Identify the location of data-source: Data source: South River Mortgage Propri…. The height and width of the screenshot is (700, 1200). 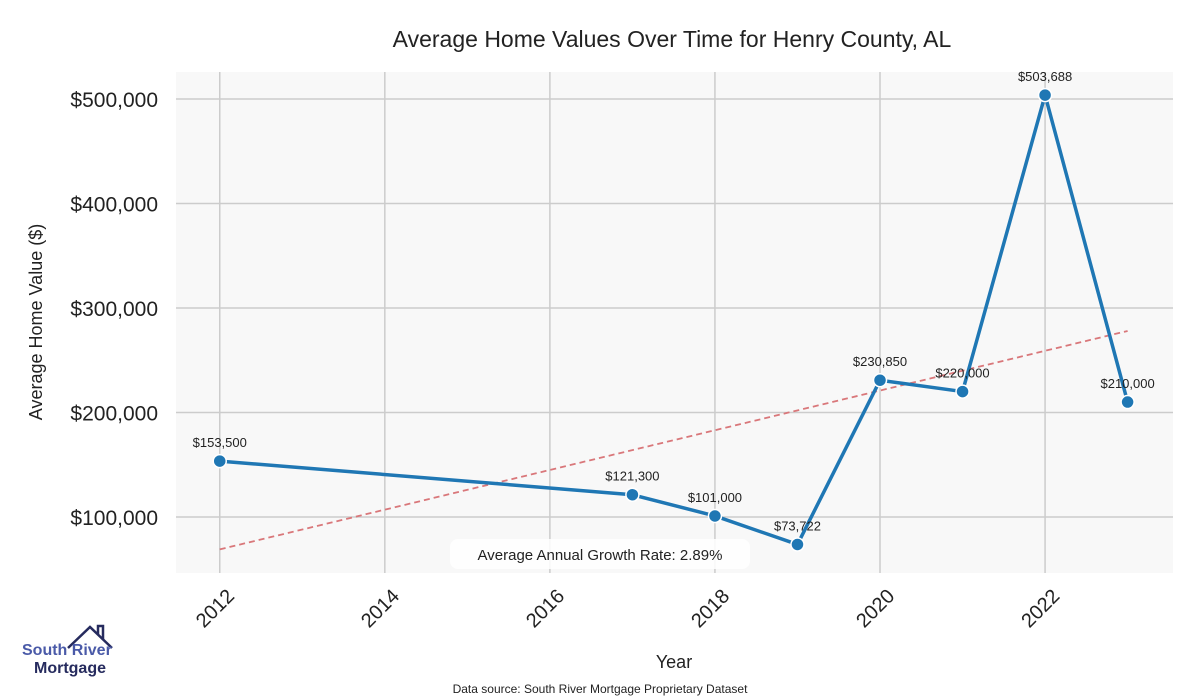
(600, 689).